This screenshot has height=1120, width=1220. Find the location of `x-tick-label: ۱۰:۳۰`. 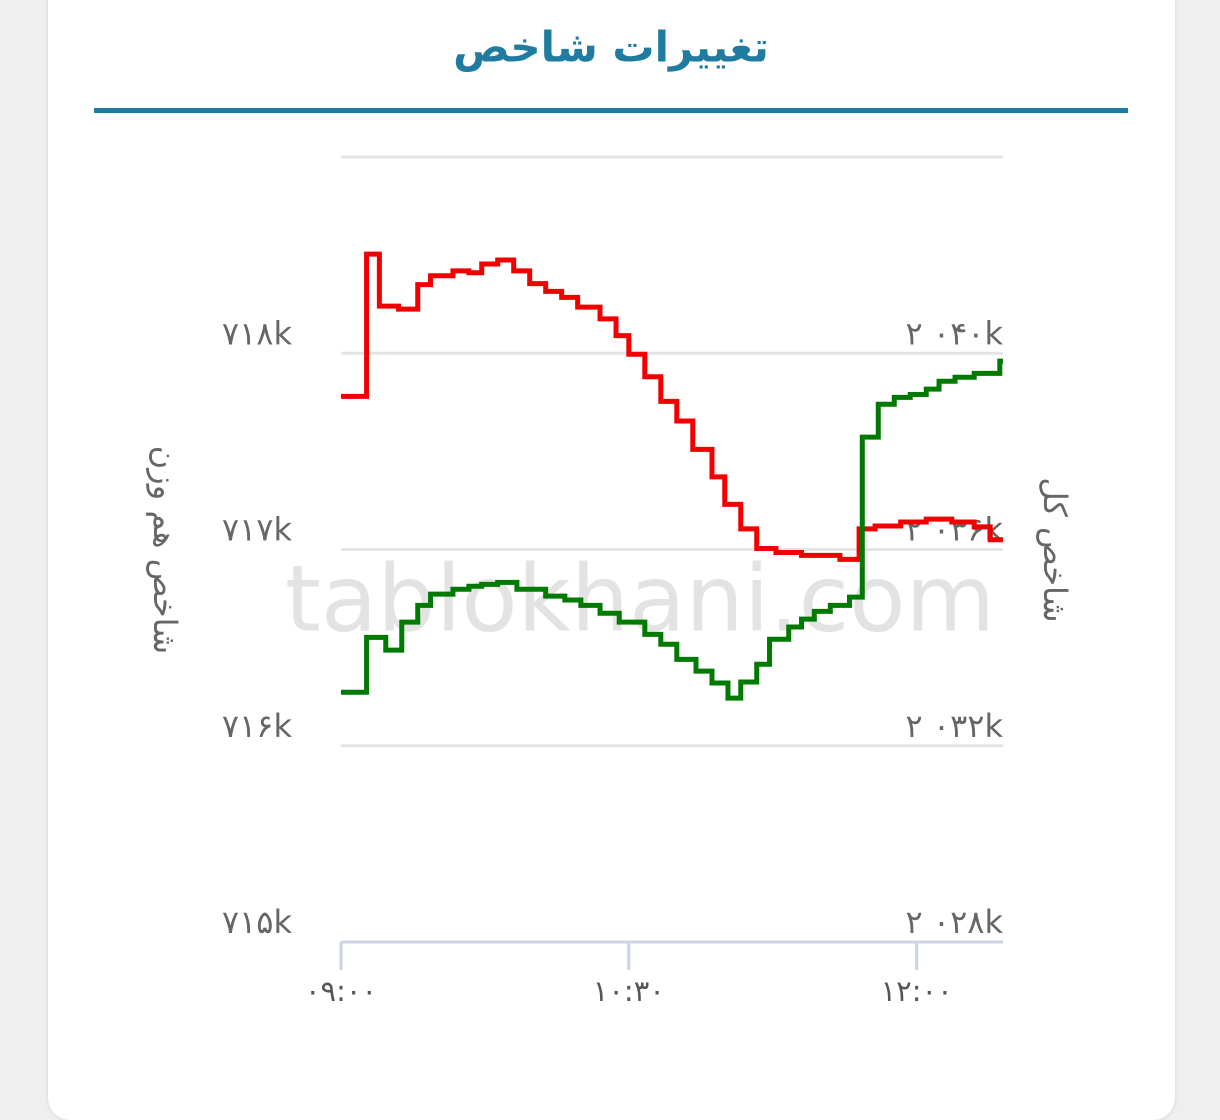

x-tick-label: ۱۰:۳۰ is located at coordinates (629, 991).